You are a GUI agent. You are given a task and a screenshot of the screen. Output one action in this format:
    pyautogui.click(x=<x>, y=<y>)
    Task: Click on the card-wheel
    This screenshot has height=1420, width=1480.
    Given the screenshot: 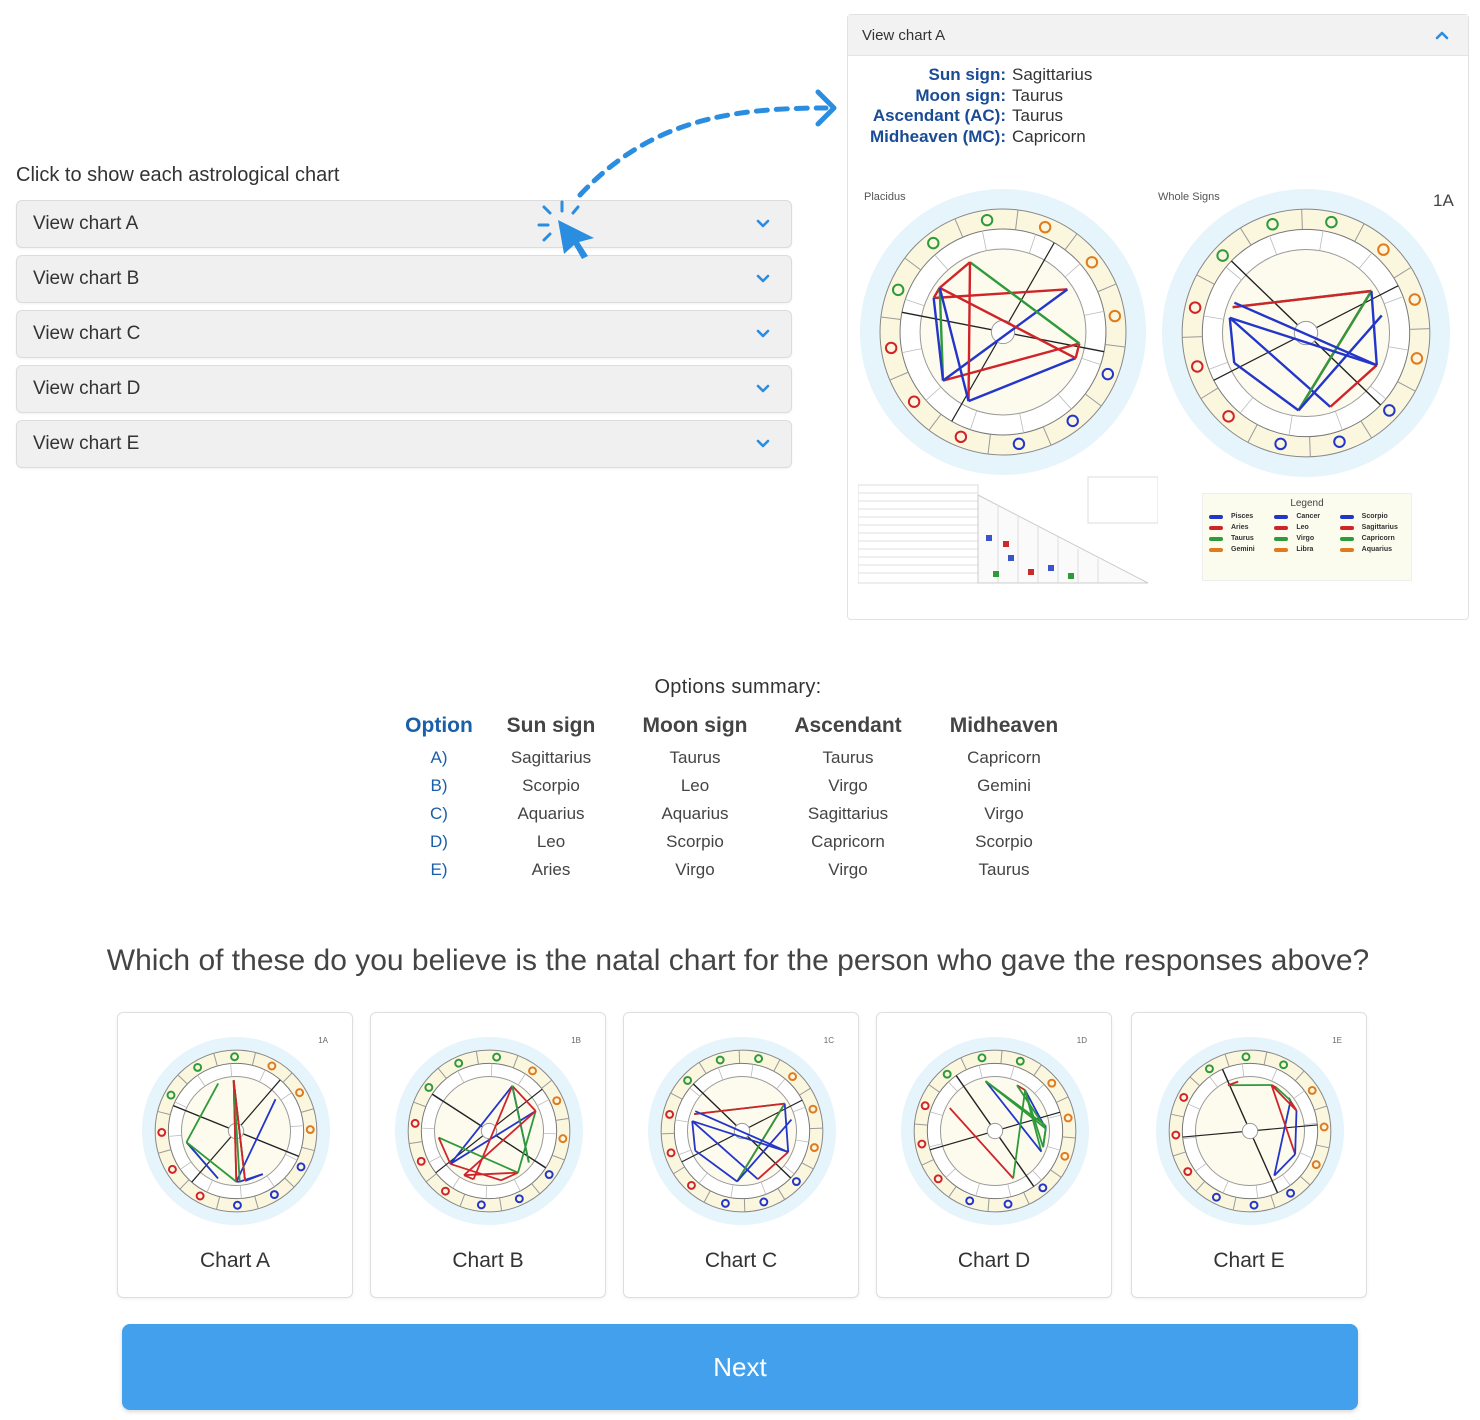 What is the action you would take?
    pyautogui.click(x=1250, y=1131)
    